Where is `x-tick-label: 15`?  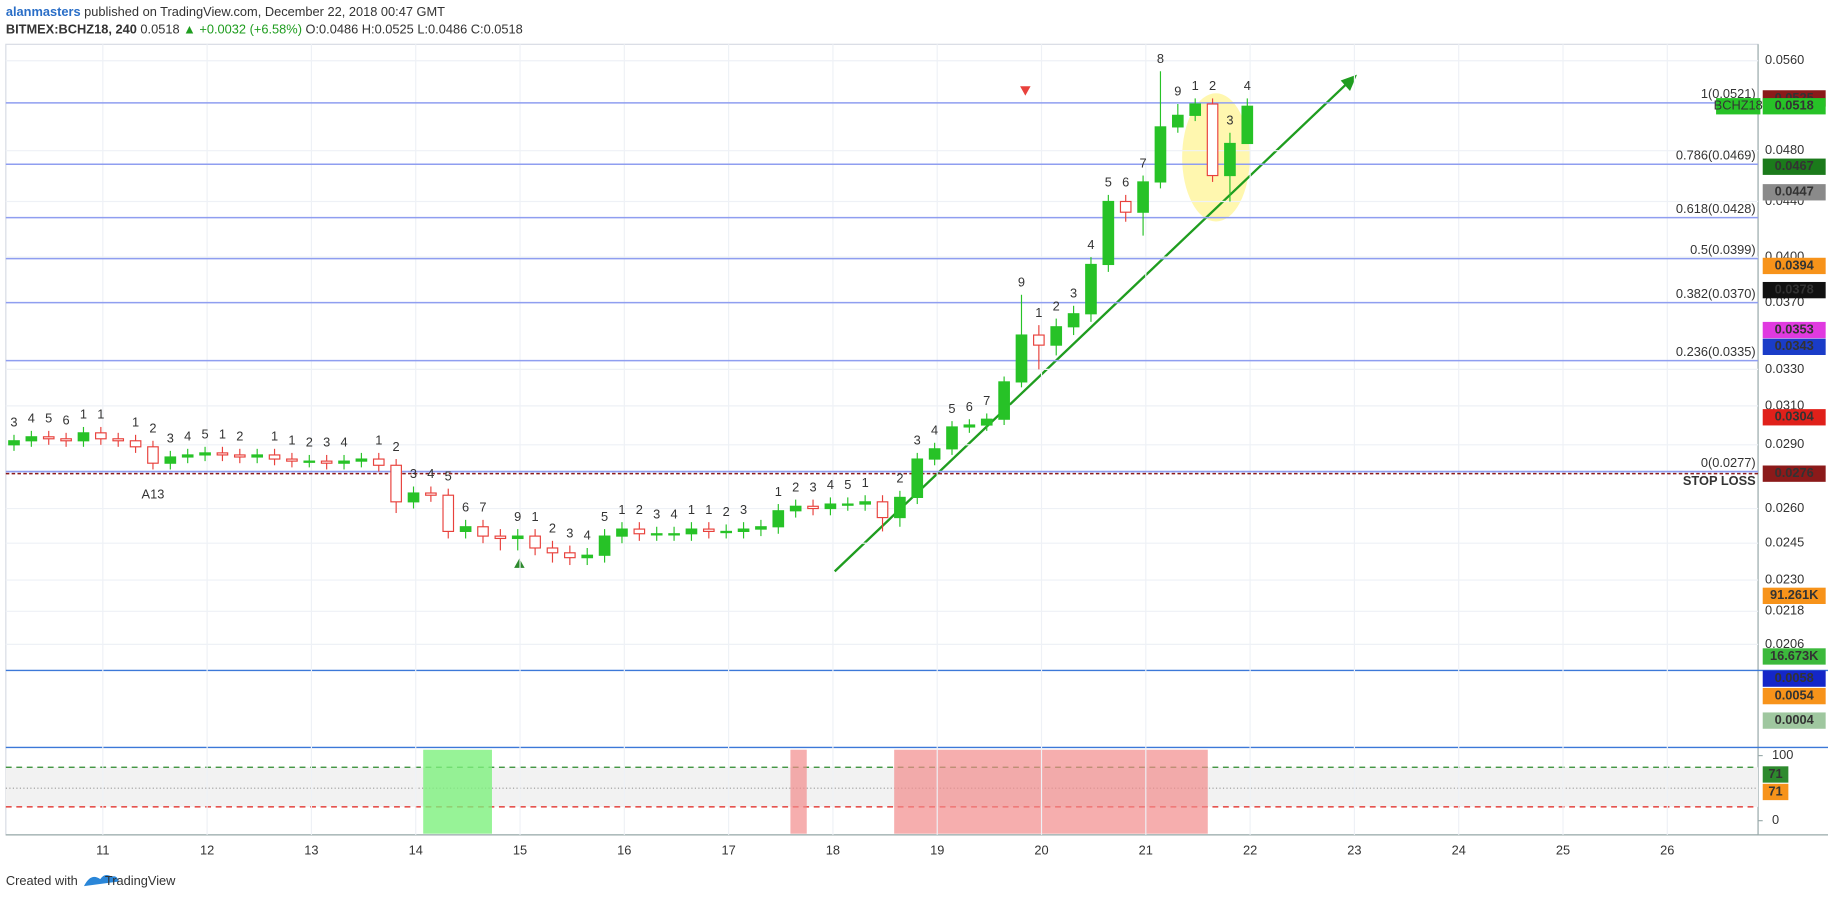
x-tick-label: 15 is located at coordinates (520, 850).